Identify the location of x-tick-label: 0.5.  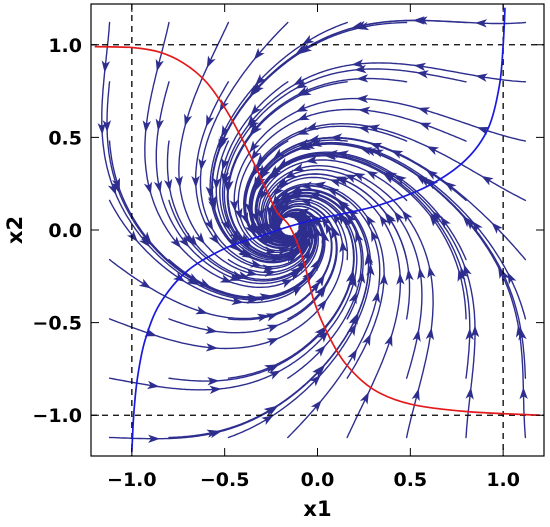
(410, 480).